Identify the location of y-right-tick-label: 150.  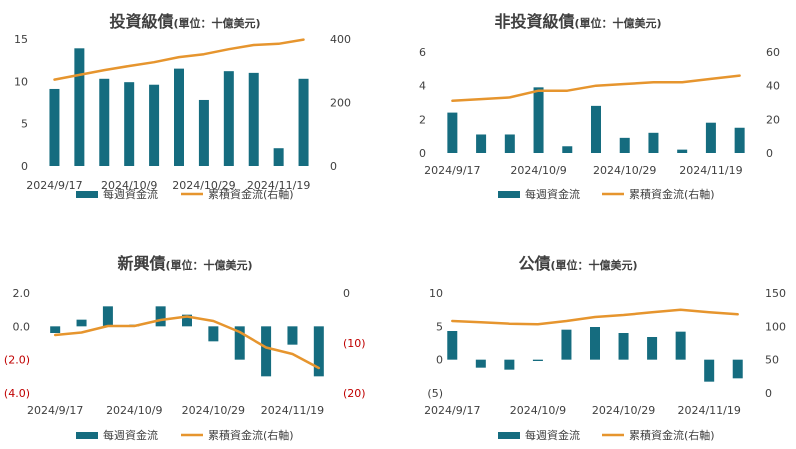
(775, 293).